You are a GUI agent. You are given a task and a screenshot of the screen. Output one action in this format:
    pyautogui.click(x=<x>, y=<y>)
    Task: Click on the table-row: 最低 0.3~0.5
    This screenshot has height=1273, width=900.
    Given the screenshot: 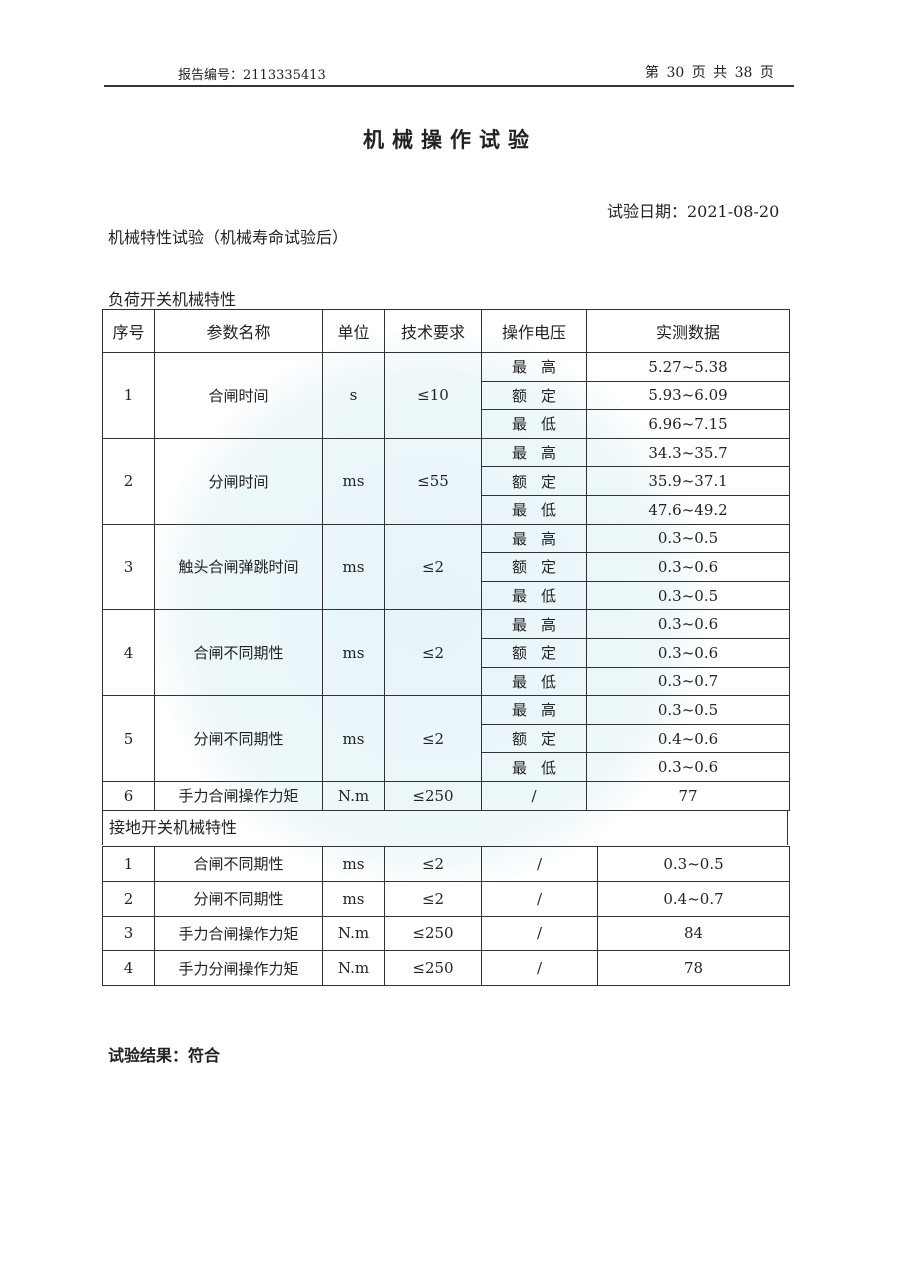 What is the action you would take?
    pyautogui.click(x=446, y=595)
    